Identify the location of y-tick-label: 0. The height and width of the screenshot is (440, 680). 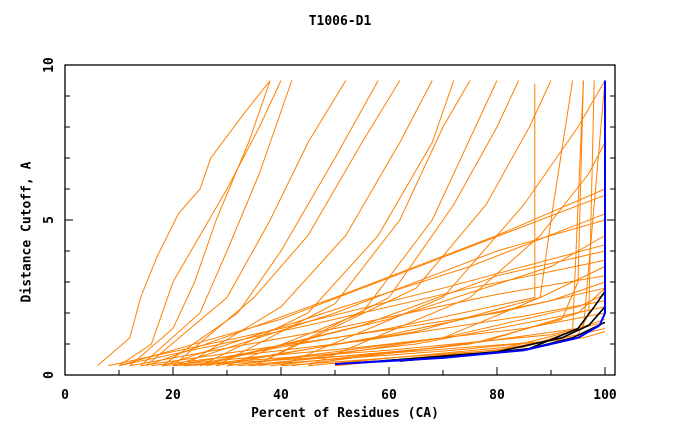
(49, 375).